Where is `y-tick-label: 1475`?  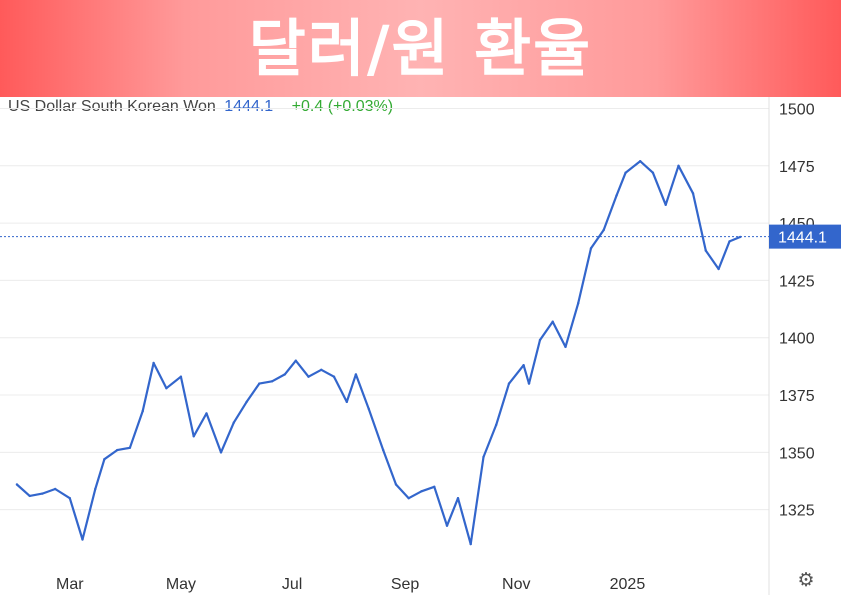
y-tick-label: 1475 is located at coordinates (797, 167).